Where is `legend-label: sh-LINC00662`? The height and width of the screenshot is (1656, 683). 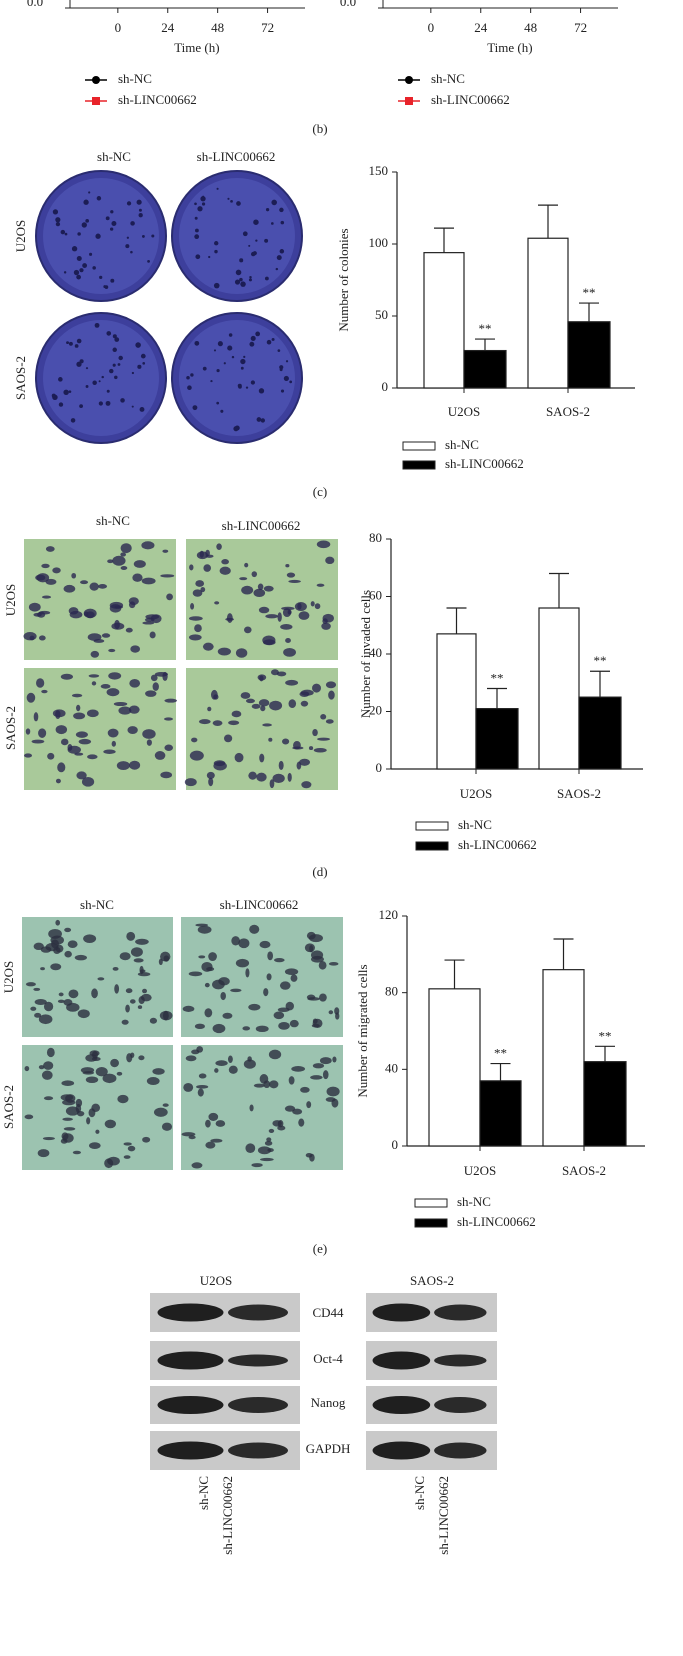
legend-label: sh-LINC00662 is located at coordinates (497, 844).